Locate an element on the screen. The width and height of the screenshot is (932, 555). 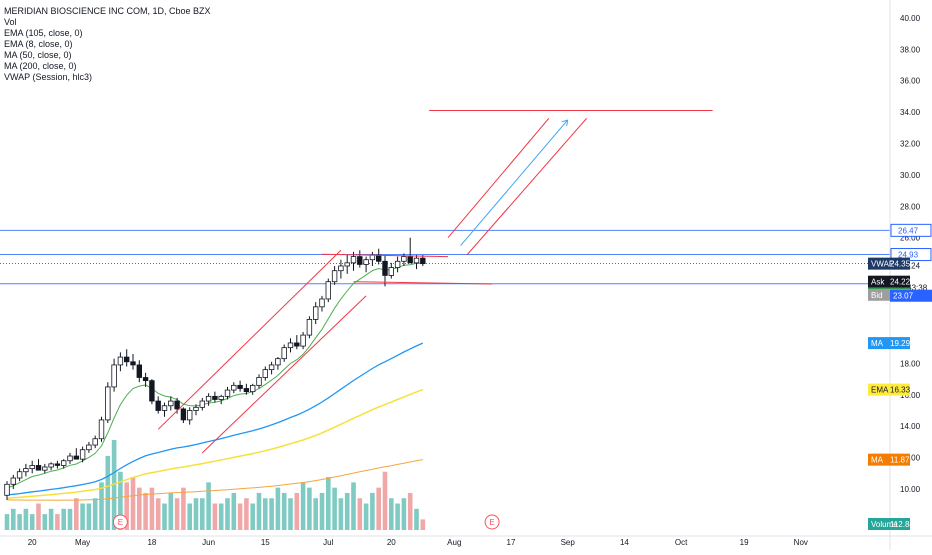
price-tag: MA 19.29 is located at coordinates (889, 343).